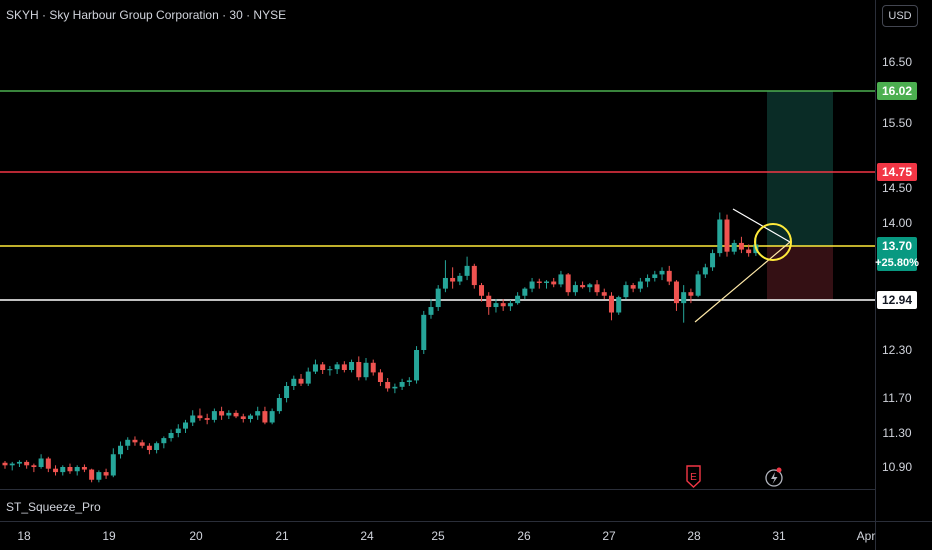  Describe the element at coordinates (897, 195) in the screenshot. I see `price-level-tags: 16.02 14.75 13.70 +25.80% 12.94` at that location.